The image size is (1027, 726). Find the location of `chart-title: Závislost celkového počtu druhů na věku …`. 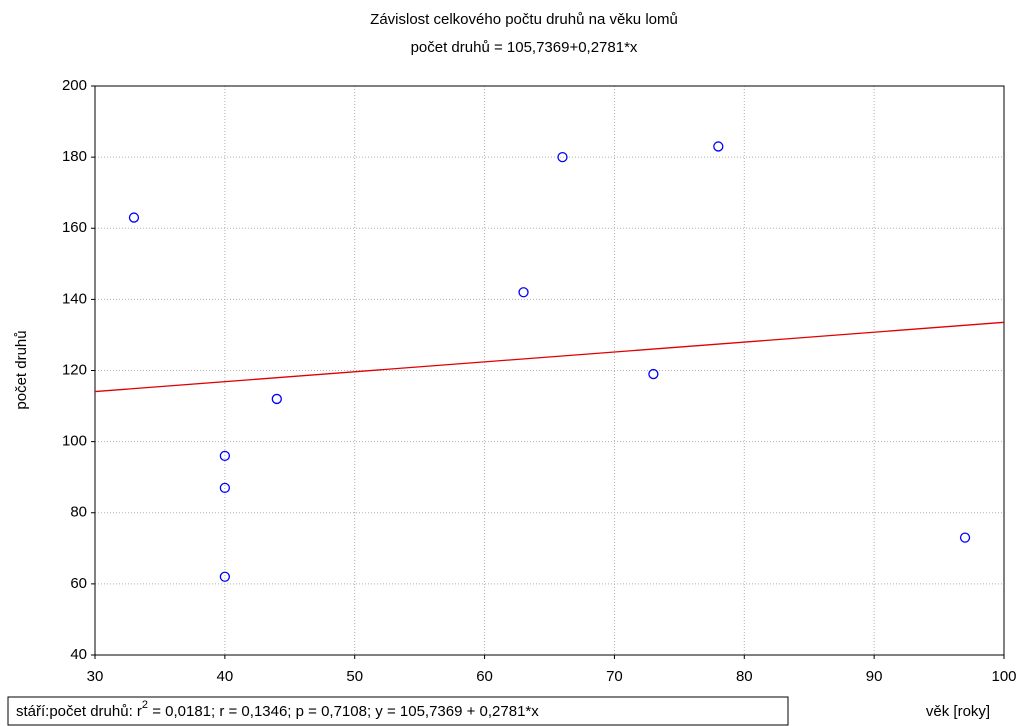

chart-title: Závislost celkového počtu druhů na věku … is located at coordinates (524, 19).